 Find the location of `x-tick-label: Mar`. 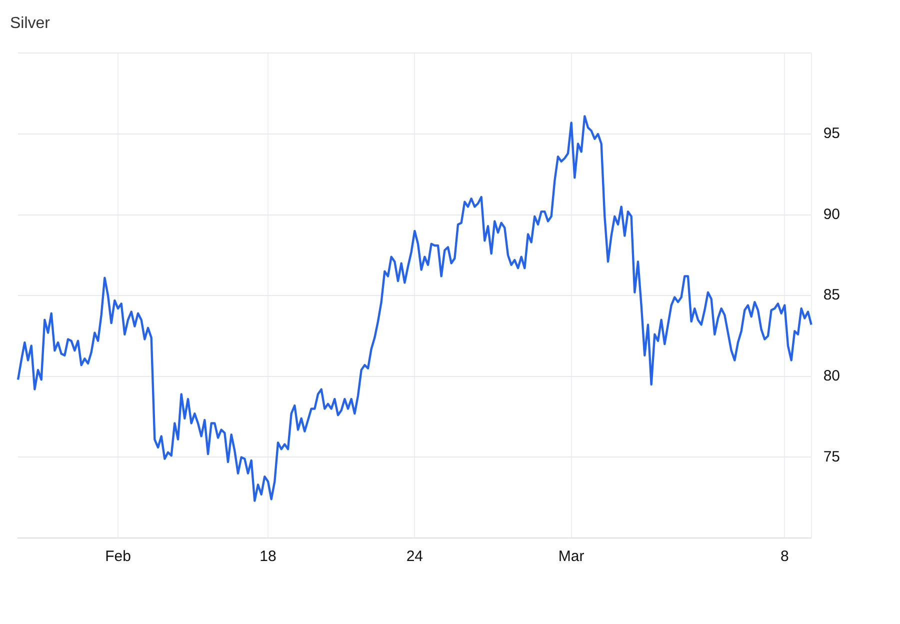

x-tick-label: Mar is located at coordinates (571, 557).